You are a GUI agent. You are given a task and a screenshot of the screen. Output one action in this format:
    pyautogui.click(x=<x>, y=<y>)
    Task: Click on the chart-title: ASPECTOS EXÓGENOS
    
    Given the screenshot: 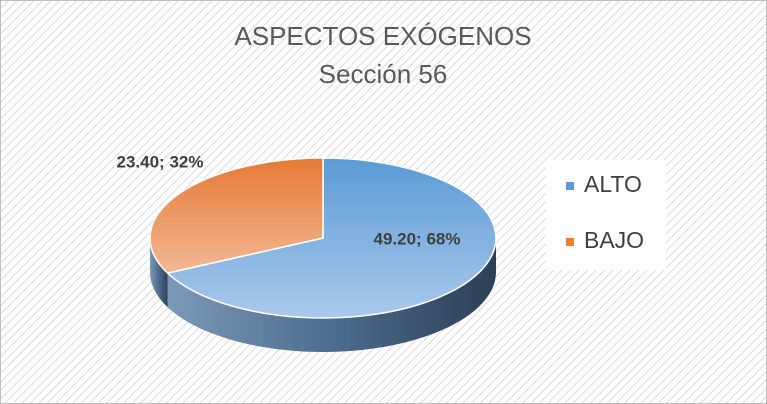 What is the action you would take?
    pyautogui.click(x=382, y=36)
    